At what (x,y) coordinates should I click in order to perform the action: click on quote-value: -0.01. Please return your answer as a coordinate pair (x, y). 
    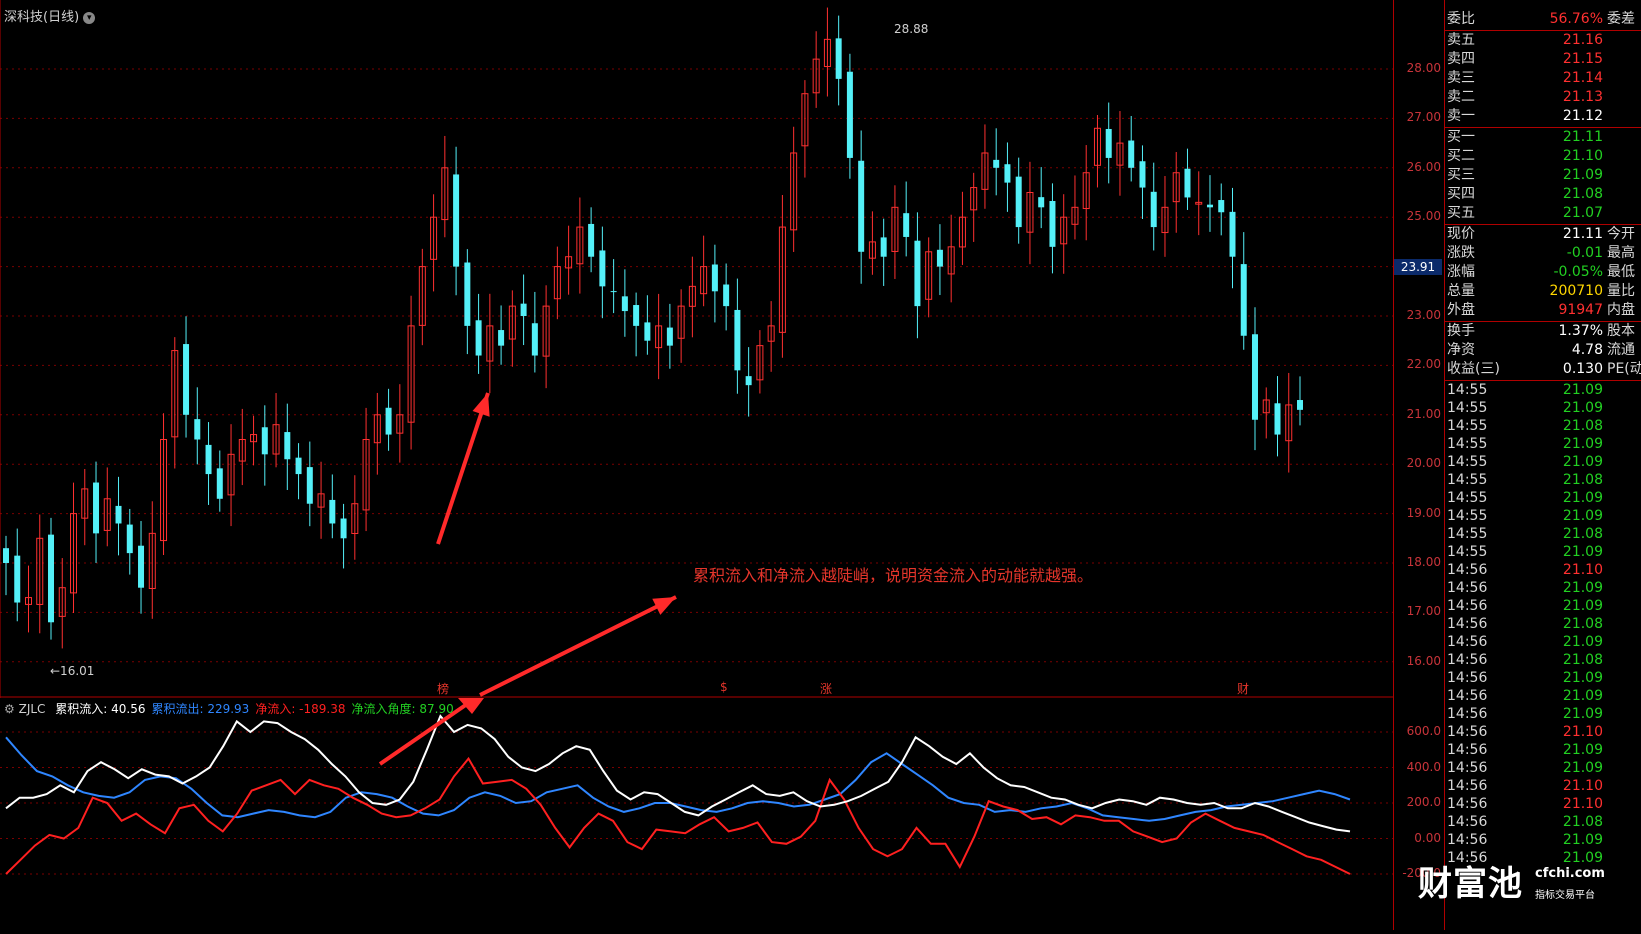
    Looking at the image, I should click on (1584, 253).